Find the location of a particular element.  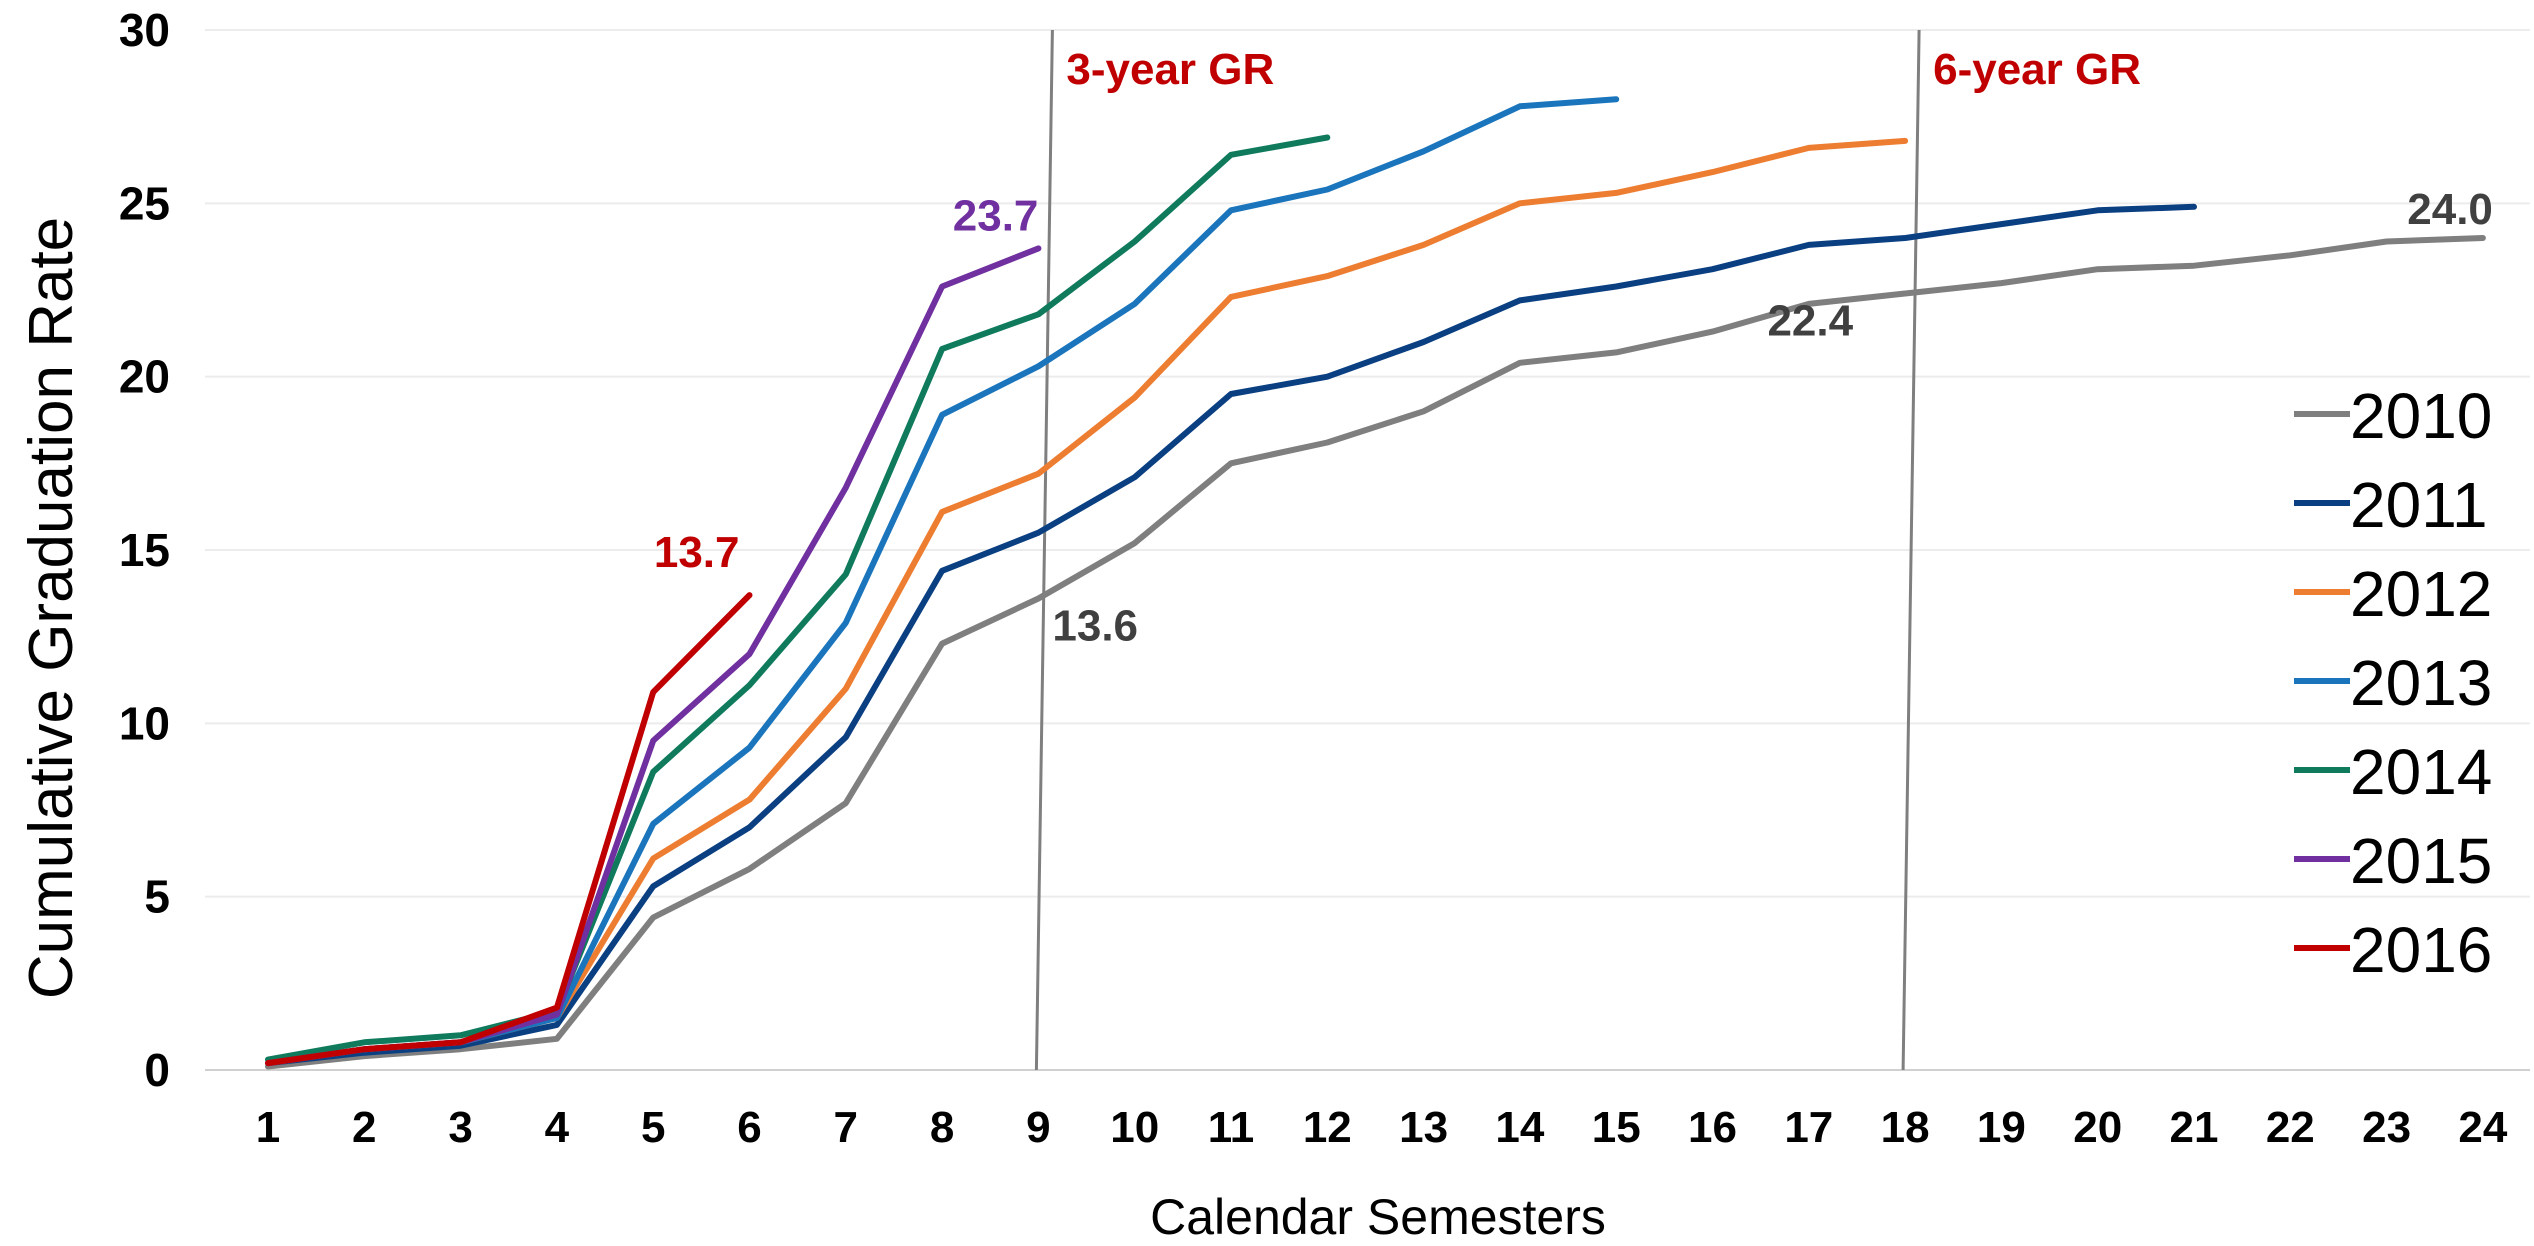

x-tick-label: 18 is located at coordinates (1905, 1127).